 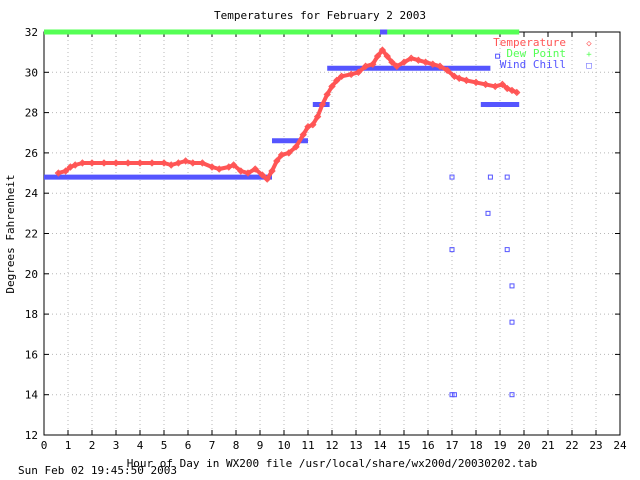 I want to click on x-tick-label: 3, so click(x=116, y=445).